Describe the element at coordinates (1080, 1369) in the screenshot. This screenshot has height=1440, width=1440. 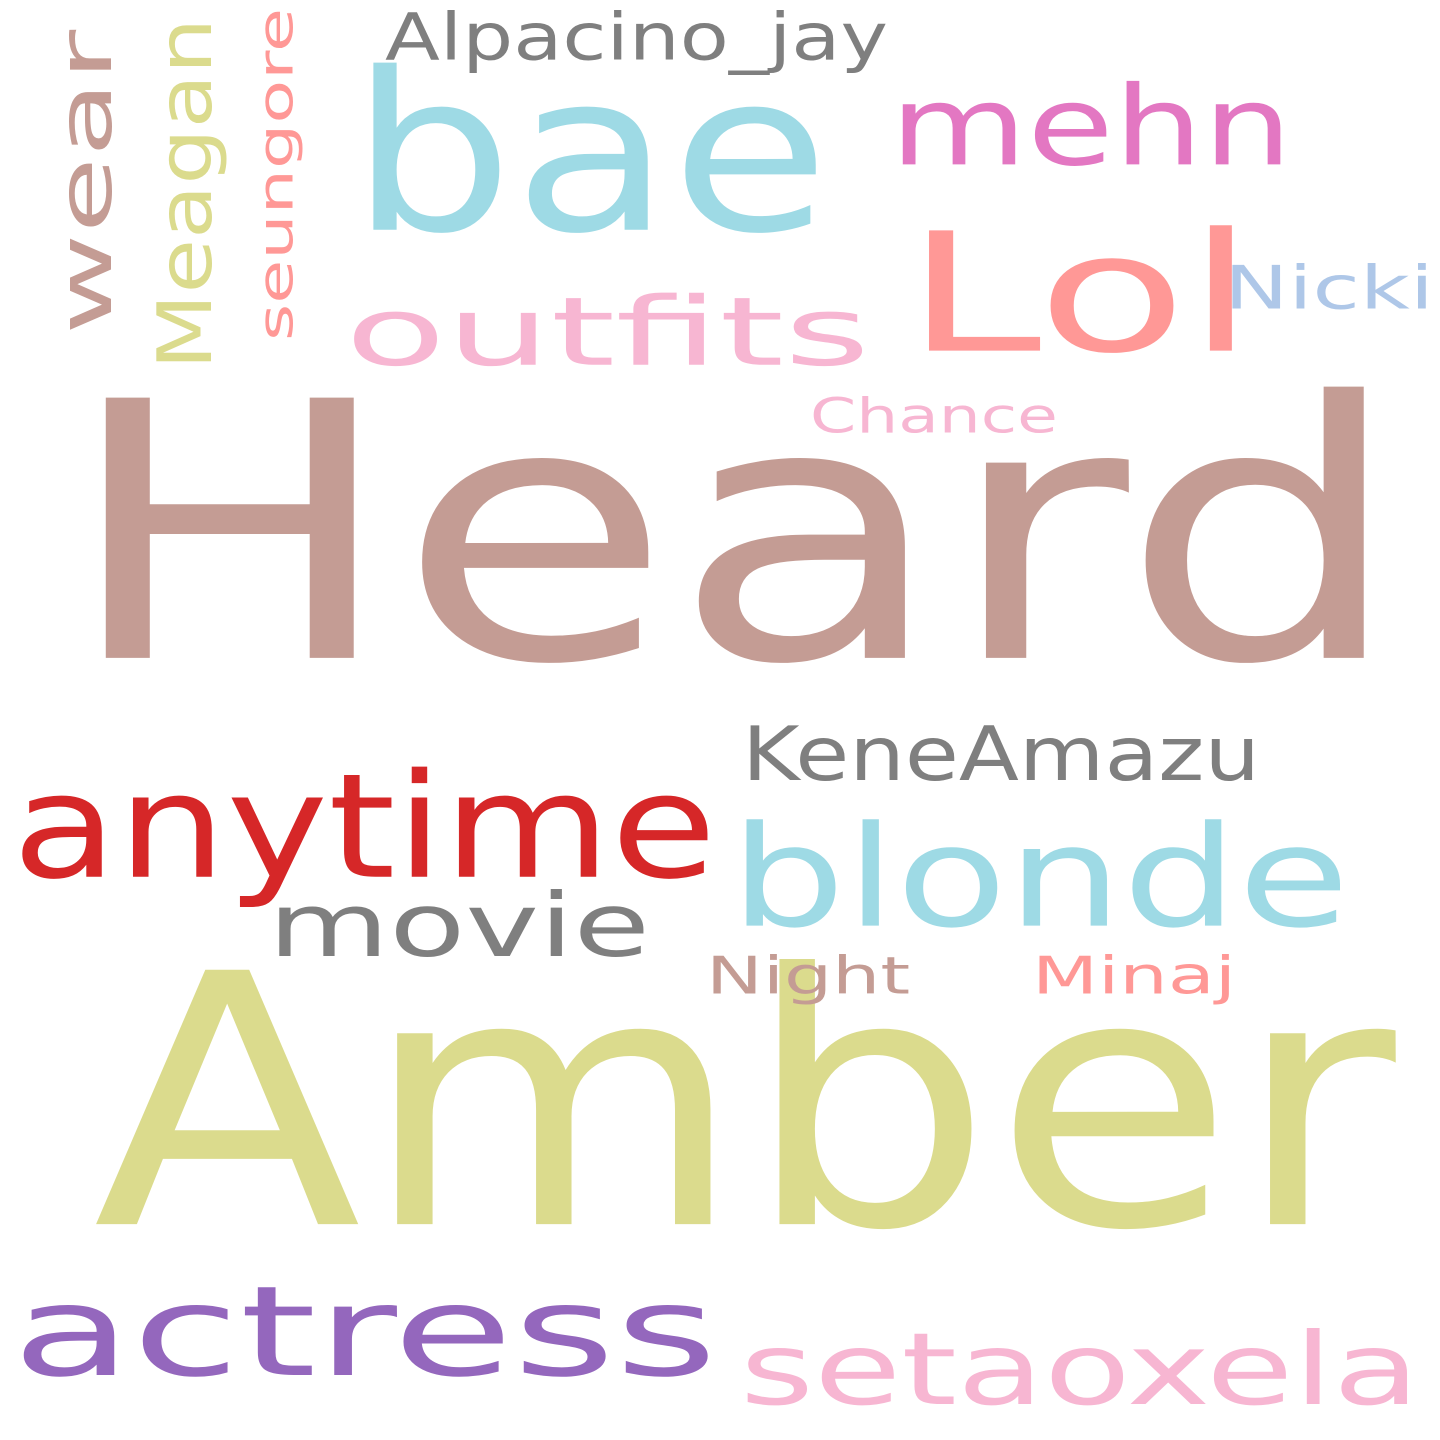
I see `word-setaoxela: setaoxela` at that location.